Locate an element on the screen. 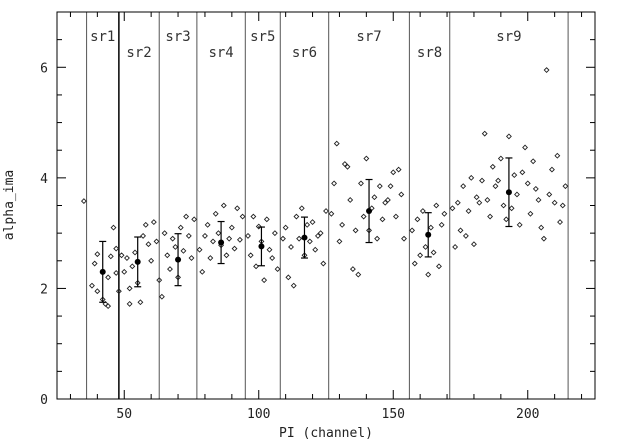  y-tick-label: 0 is located at coordinates (44, 400).